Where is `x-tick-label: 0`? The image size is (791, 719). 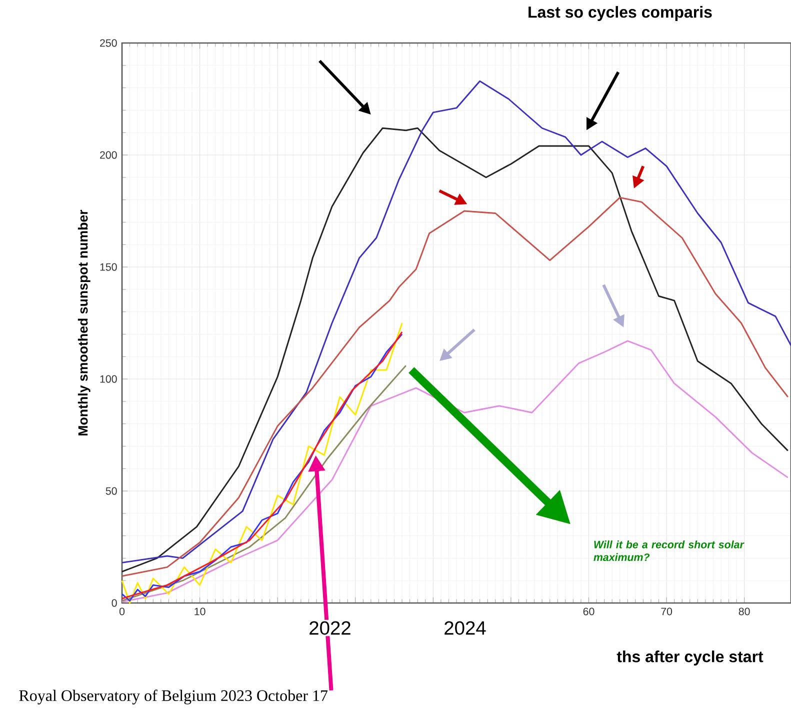
x-tick-label: 0 is located at coordinates (122, 612).